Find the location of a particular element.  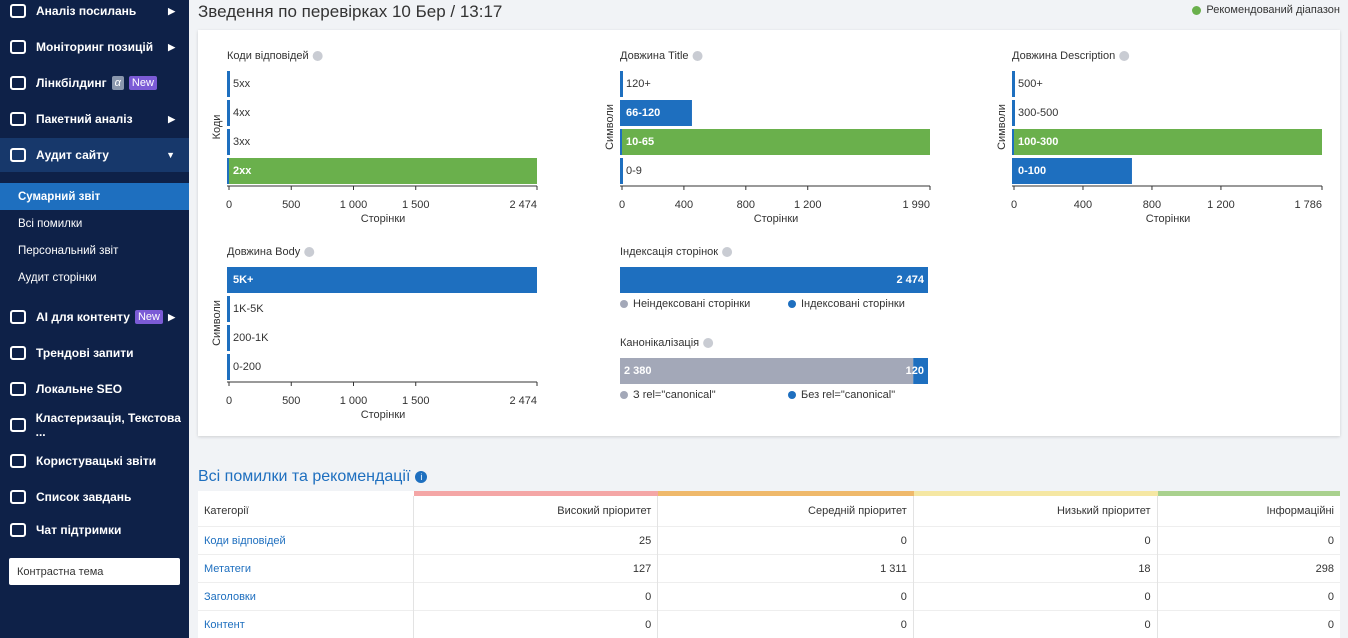

menu-item: Пакетний аналіз ▶ is located at coordinates (94, 119).